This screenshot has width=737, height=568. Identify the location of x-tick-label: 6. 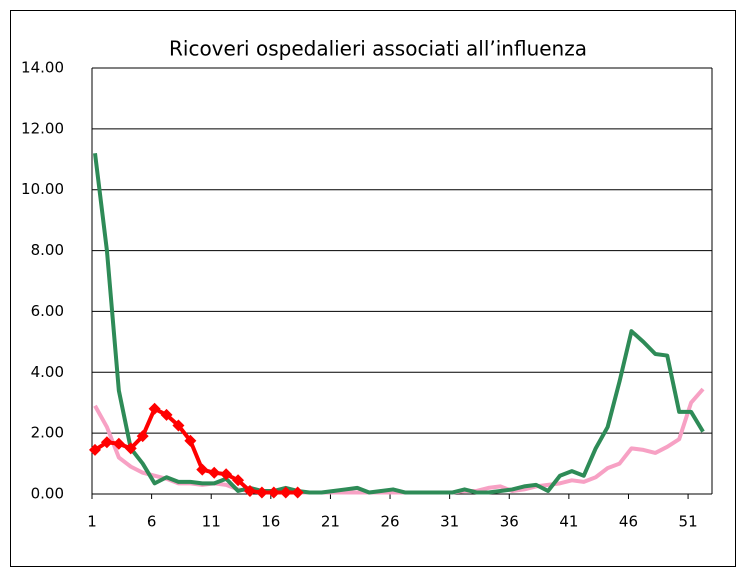
(152, 522).